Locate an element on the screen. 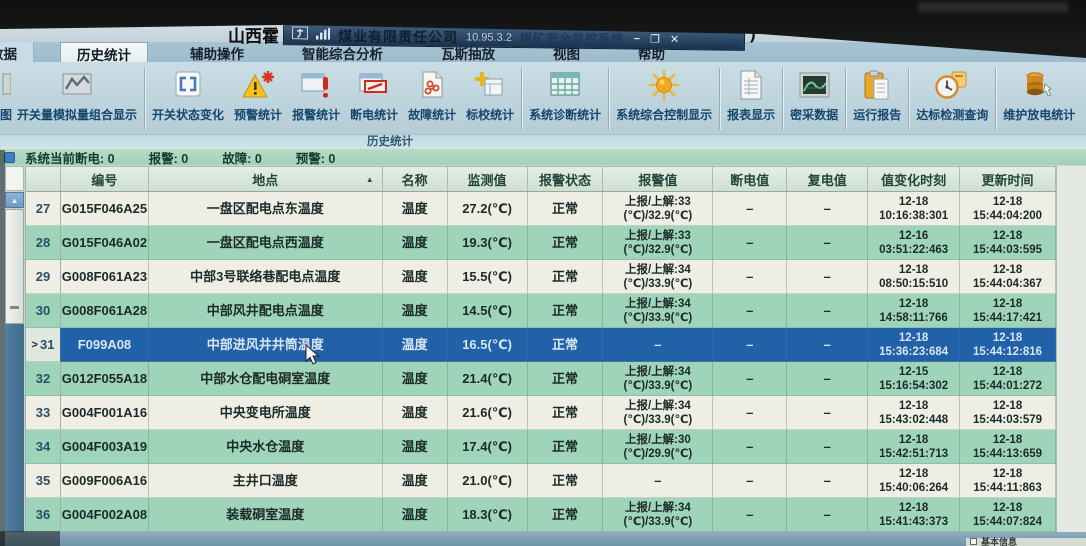 This screenshot has height=546, width=1086. cell-update-time: 12-18 15:44:07:824 is located at coordinates (1008, 515).